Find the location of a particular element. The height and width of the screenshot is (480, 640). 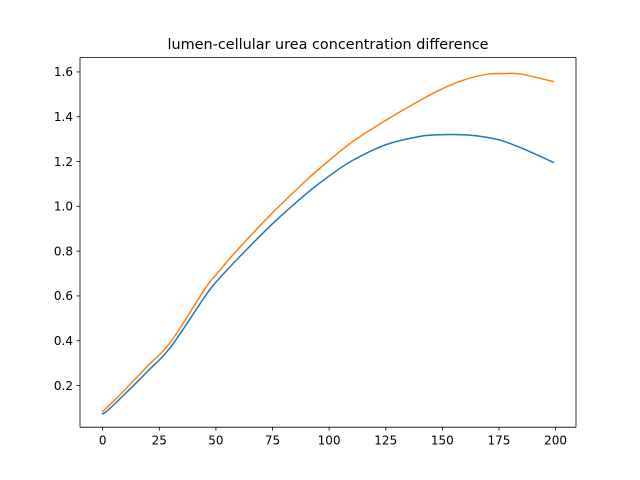

x-tick-label: 0 is located at coordinates (103, 441).